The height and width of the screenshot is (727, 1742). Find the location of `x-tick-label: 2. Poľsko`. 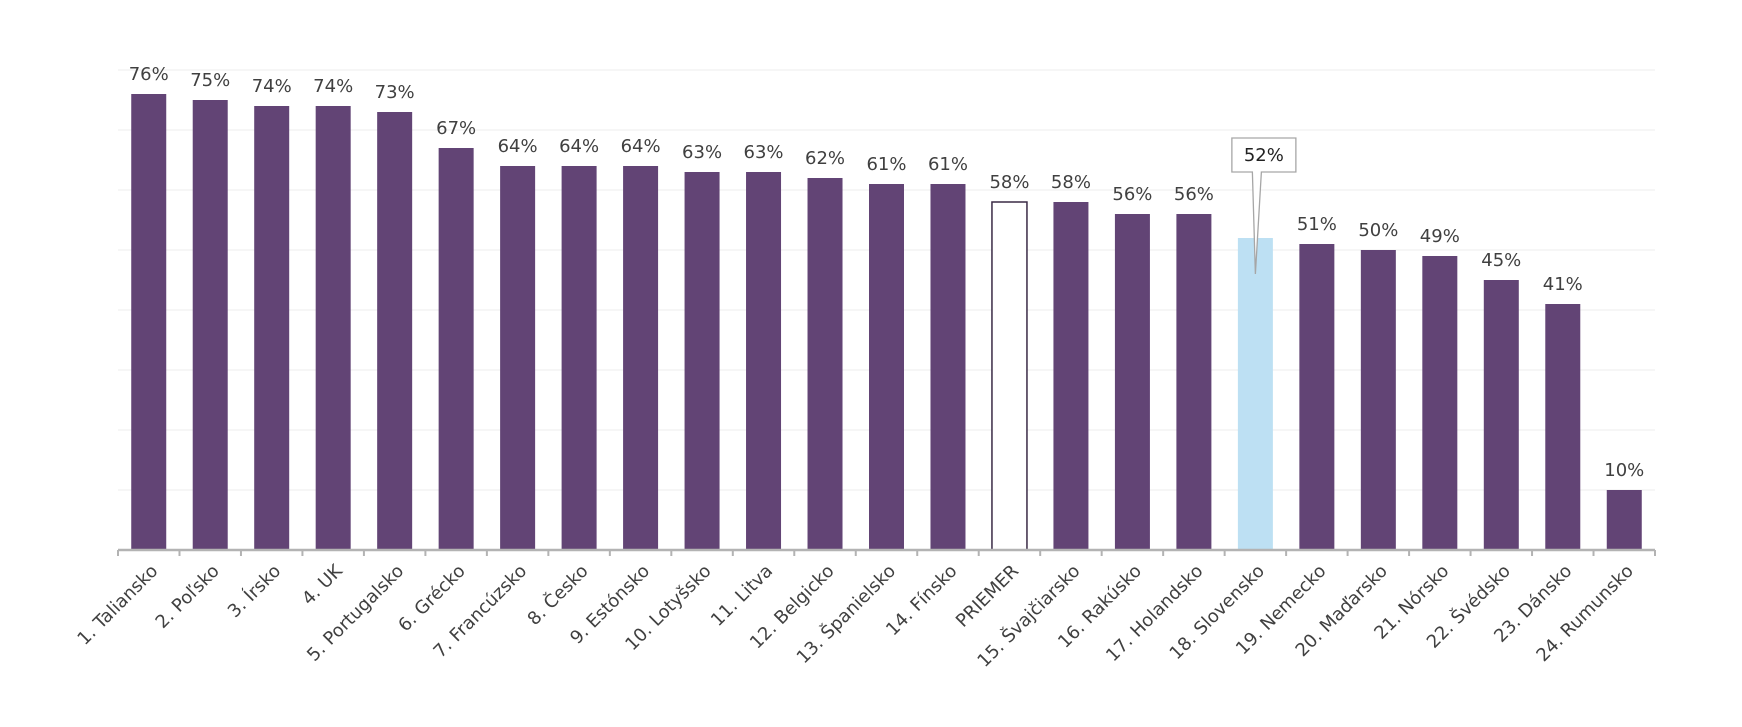

x-tick-label: 2. Poľsko is located at coordinates (188, 597).